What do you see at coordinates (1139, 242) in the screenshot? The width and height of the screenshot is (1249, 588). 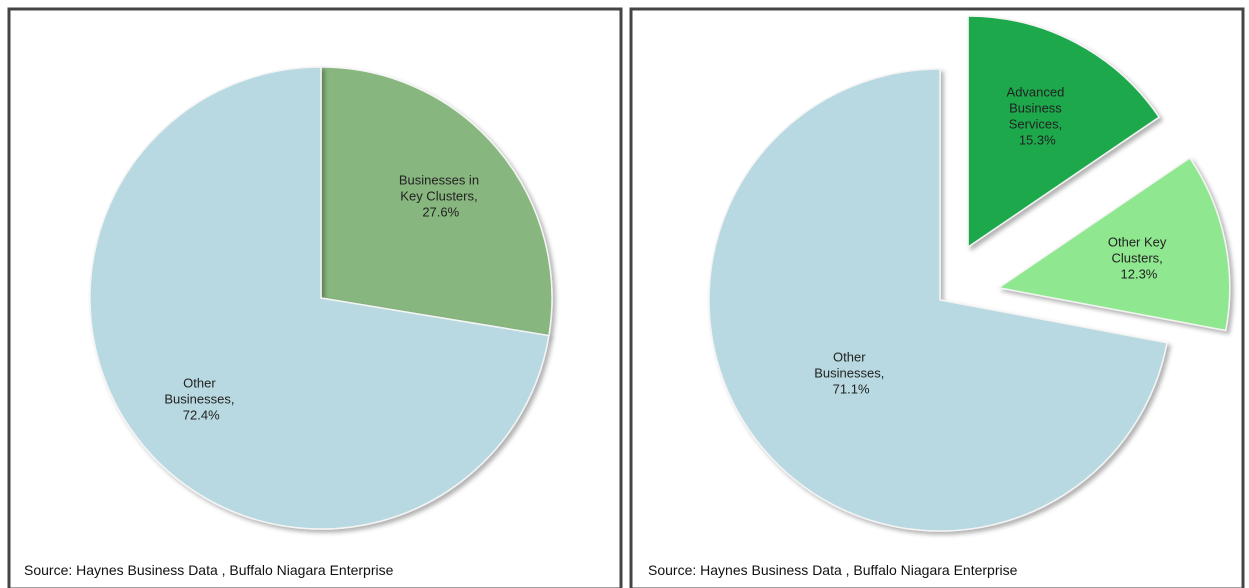 I see `label-line: Other Key` at bounding box center [1139, 242].